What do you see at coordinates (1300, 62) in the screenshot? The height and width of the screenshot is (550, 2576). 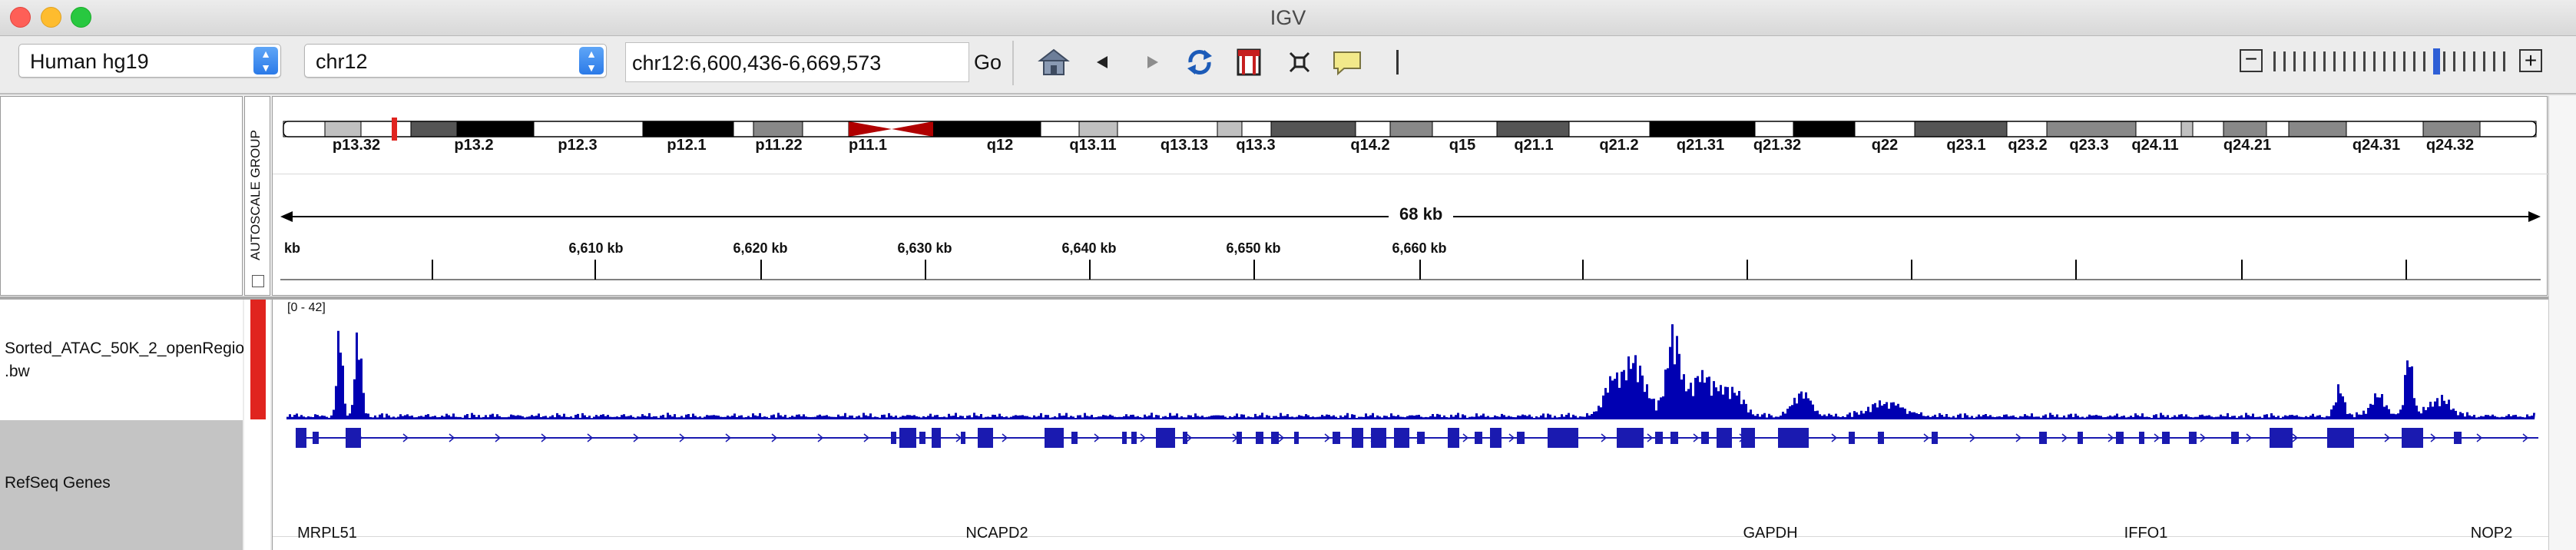 I see `resize-icon` at bounding box center [1300, 62].